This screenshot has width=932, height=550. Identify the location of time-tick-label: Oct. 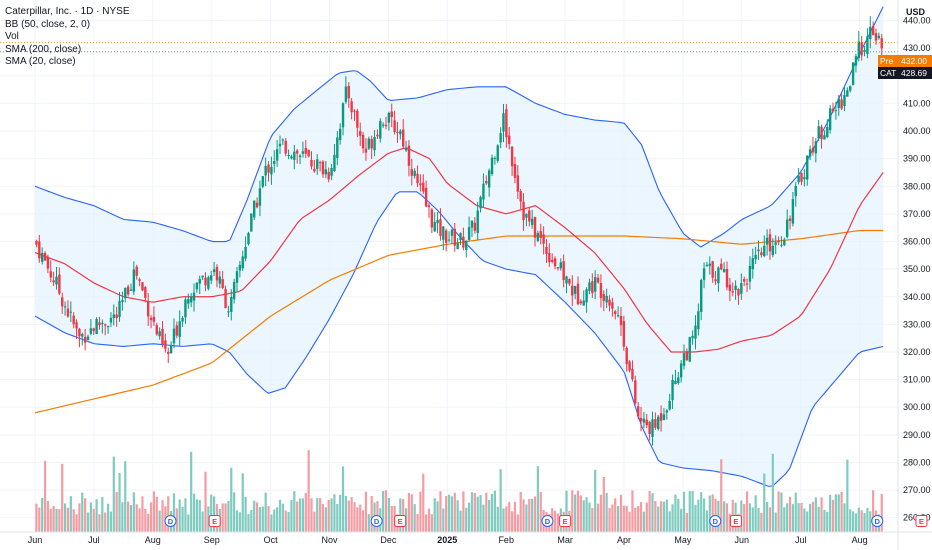
(271, 540).